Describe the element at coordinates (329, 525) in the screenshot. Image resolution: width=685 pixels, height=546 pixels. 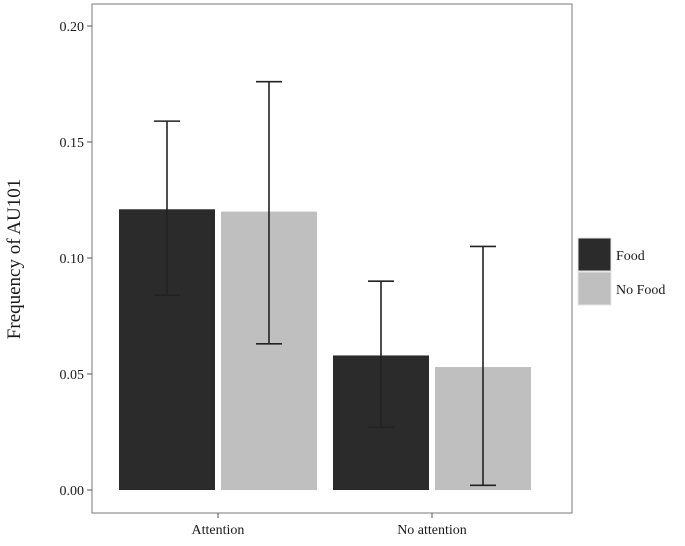
I see `x-axis: Attention No attention` at that location.